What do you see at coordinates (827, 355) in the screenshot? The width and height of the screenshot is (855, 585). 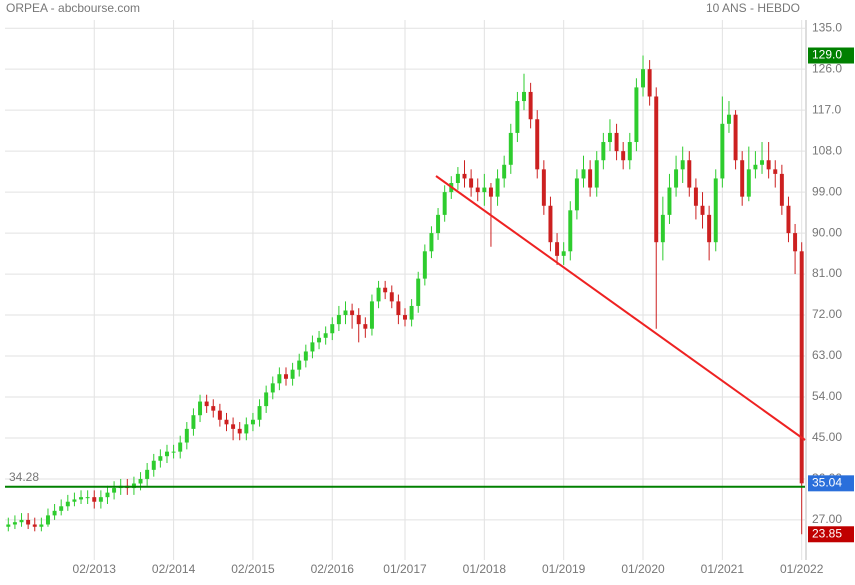 I see `y-tick-label: 63.00` at bounding box center [827, 355].